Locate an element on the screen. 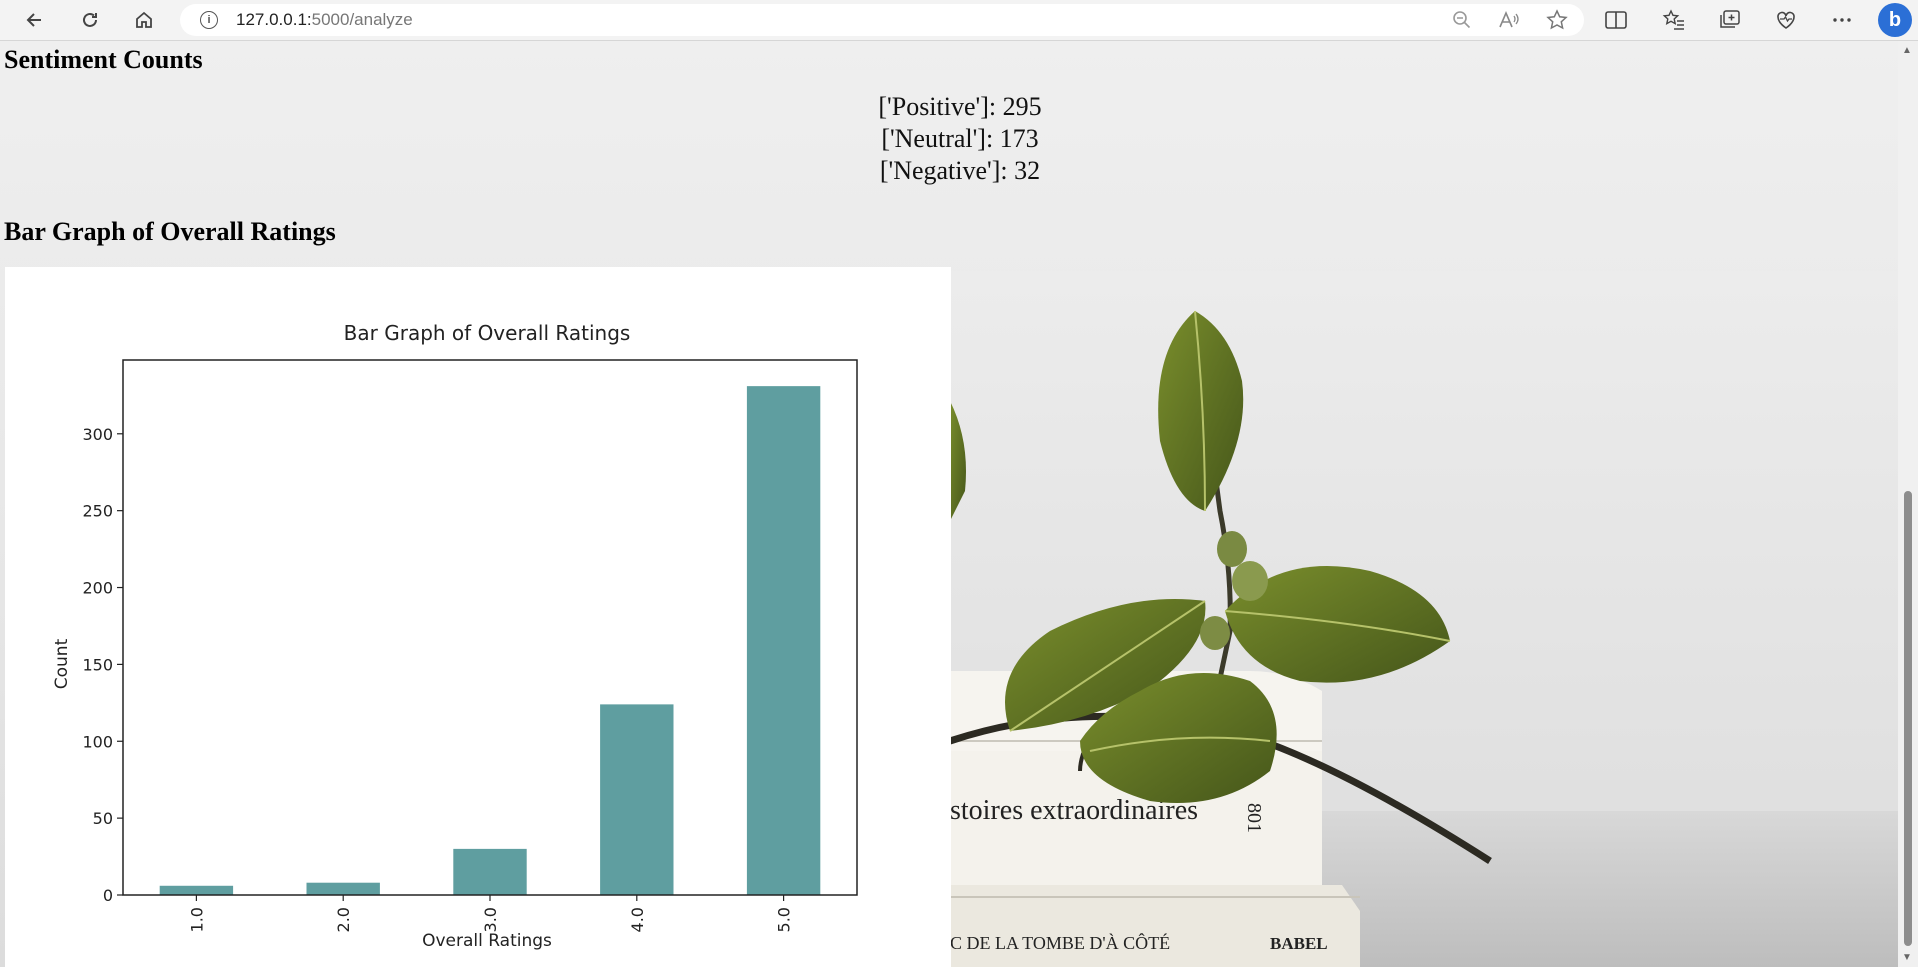  neutral-count: ['Neutral']: 173 is located at coordinates (960, 138).